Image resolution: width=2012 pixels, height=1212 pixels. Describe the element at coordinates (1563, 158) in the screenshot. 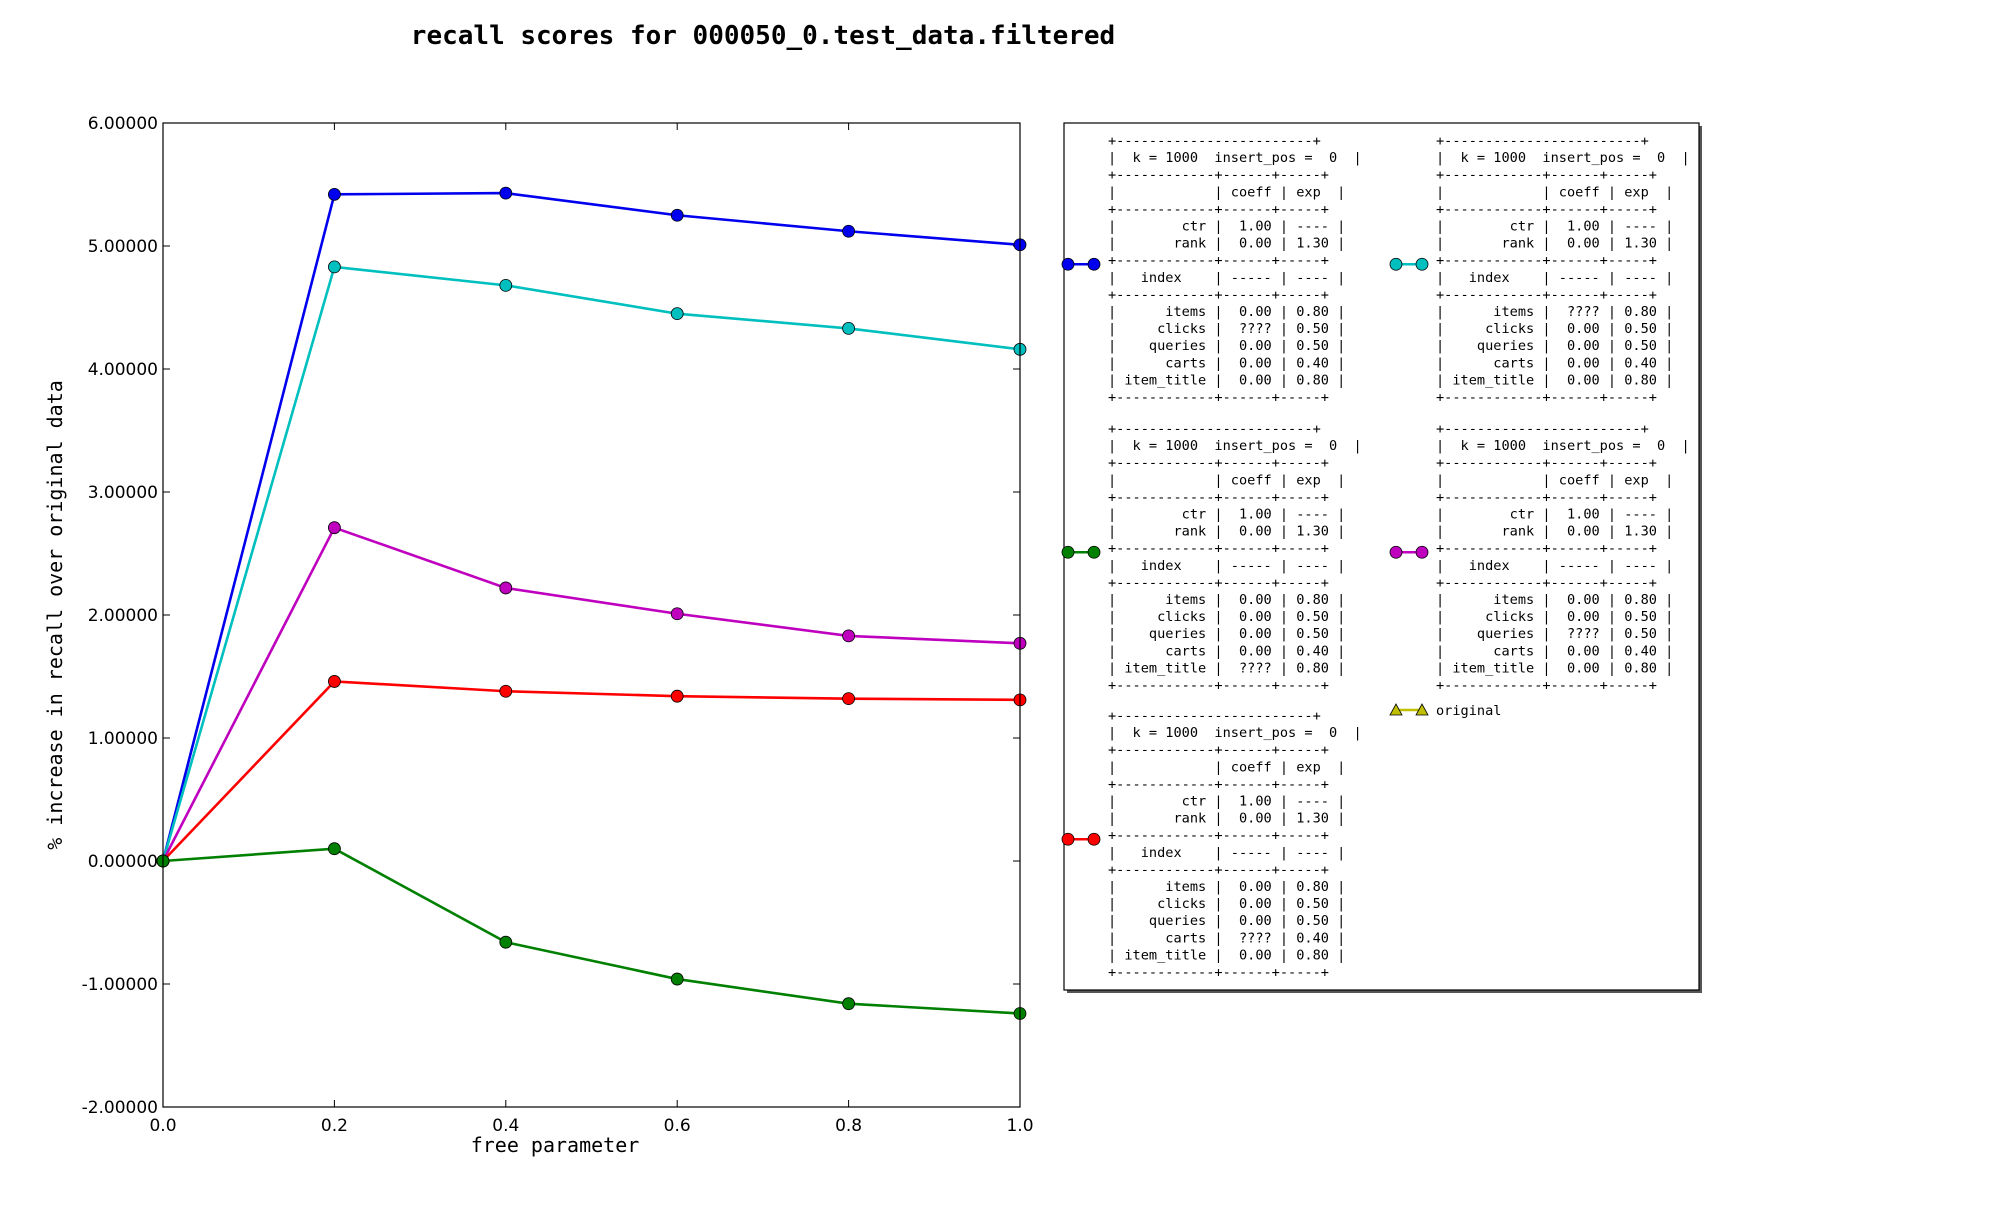

I see `legend-text-line: | k = 1000 insert_pos = 0 |` at that location.